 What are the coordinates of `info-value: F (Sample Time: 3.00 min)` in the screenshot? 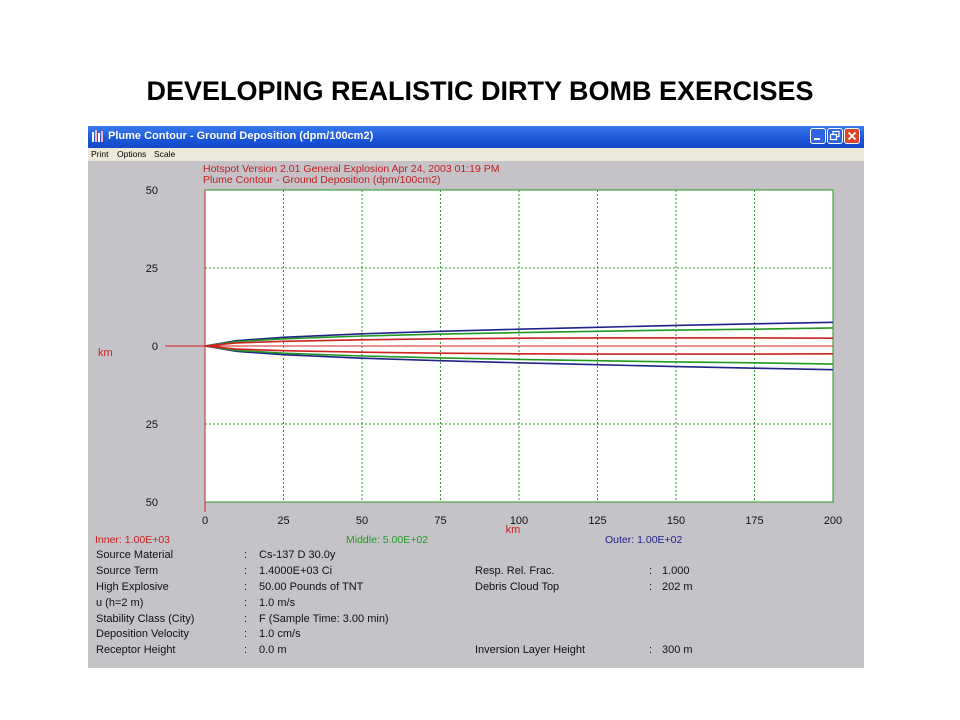 It's located at (324, 619).